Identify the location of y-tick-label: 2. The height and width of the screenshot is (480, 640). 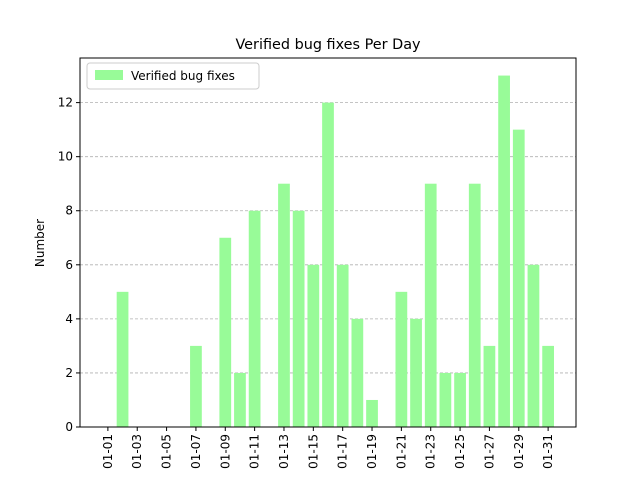
(69, 373).